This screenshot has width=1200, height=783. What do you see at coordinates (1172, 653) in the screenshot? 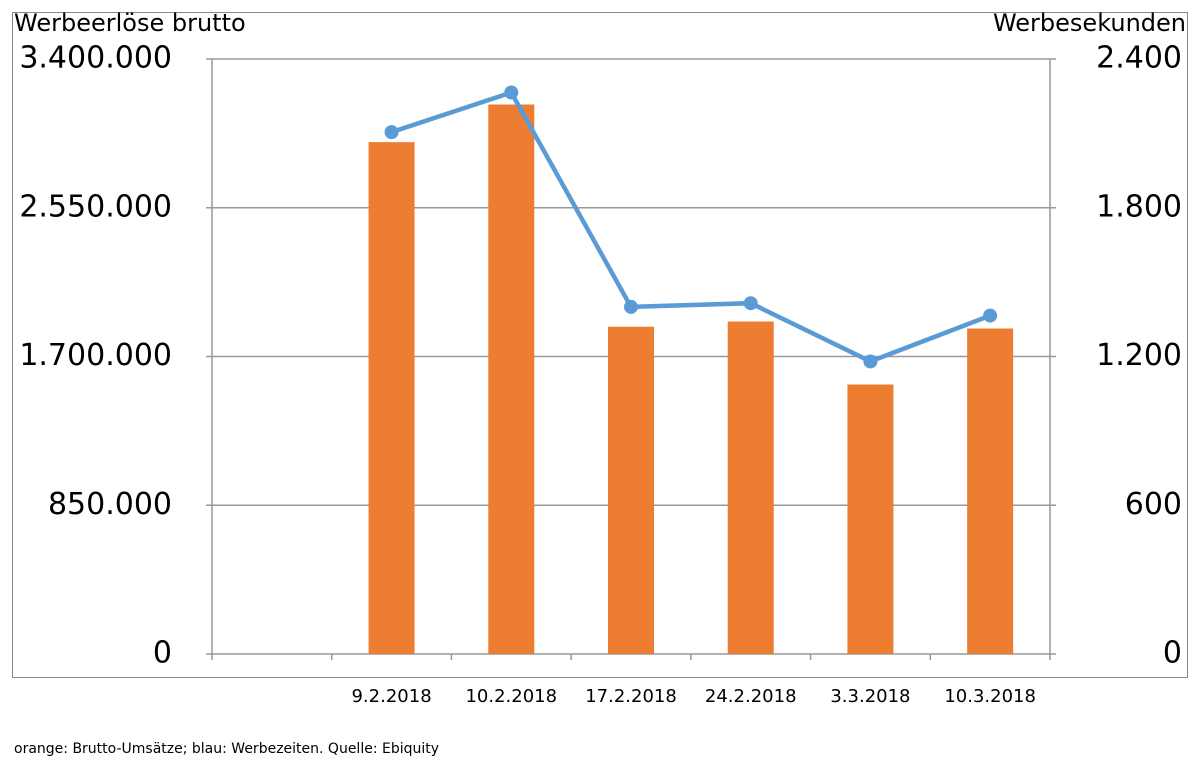
I see `y2-tick-label: 0` at bounding box center [1172, 653].